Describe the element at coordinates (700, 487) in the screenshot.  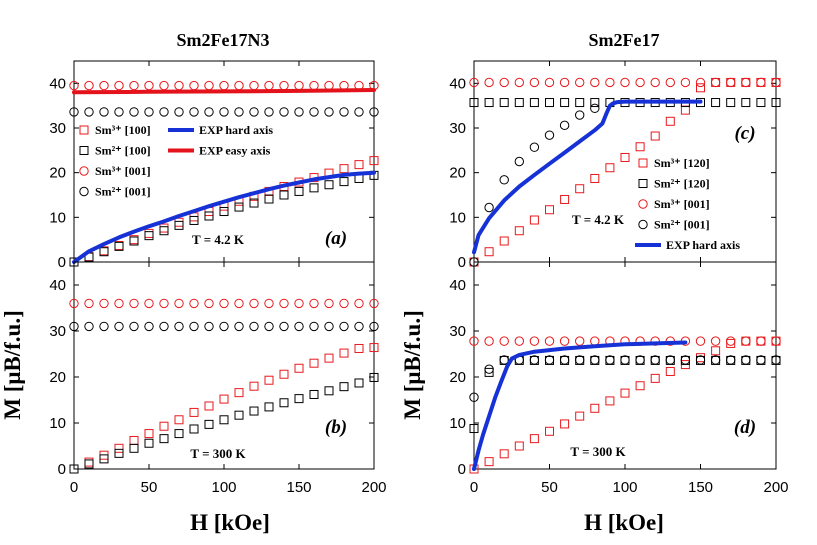
I see `x-tick-label: 150` at that location.